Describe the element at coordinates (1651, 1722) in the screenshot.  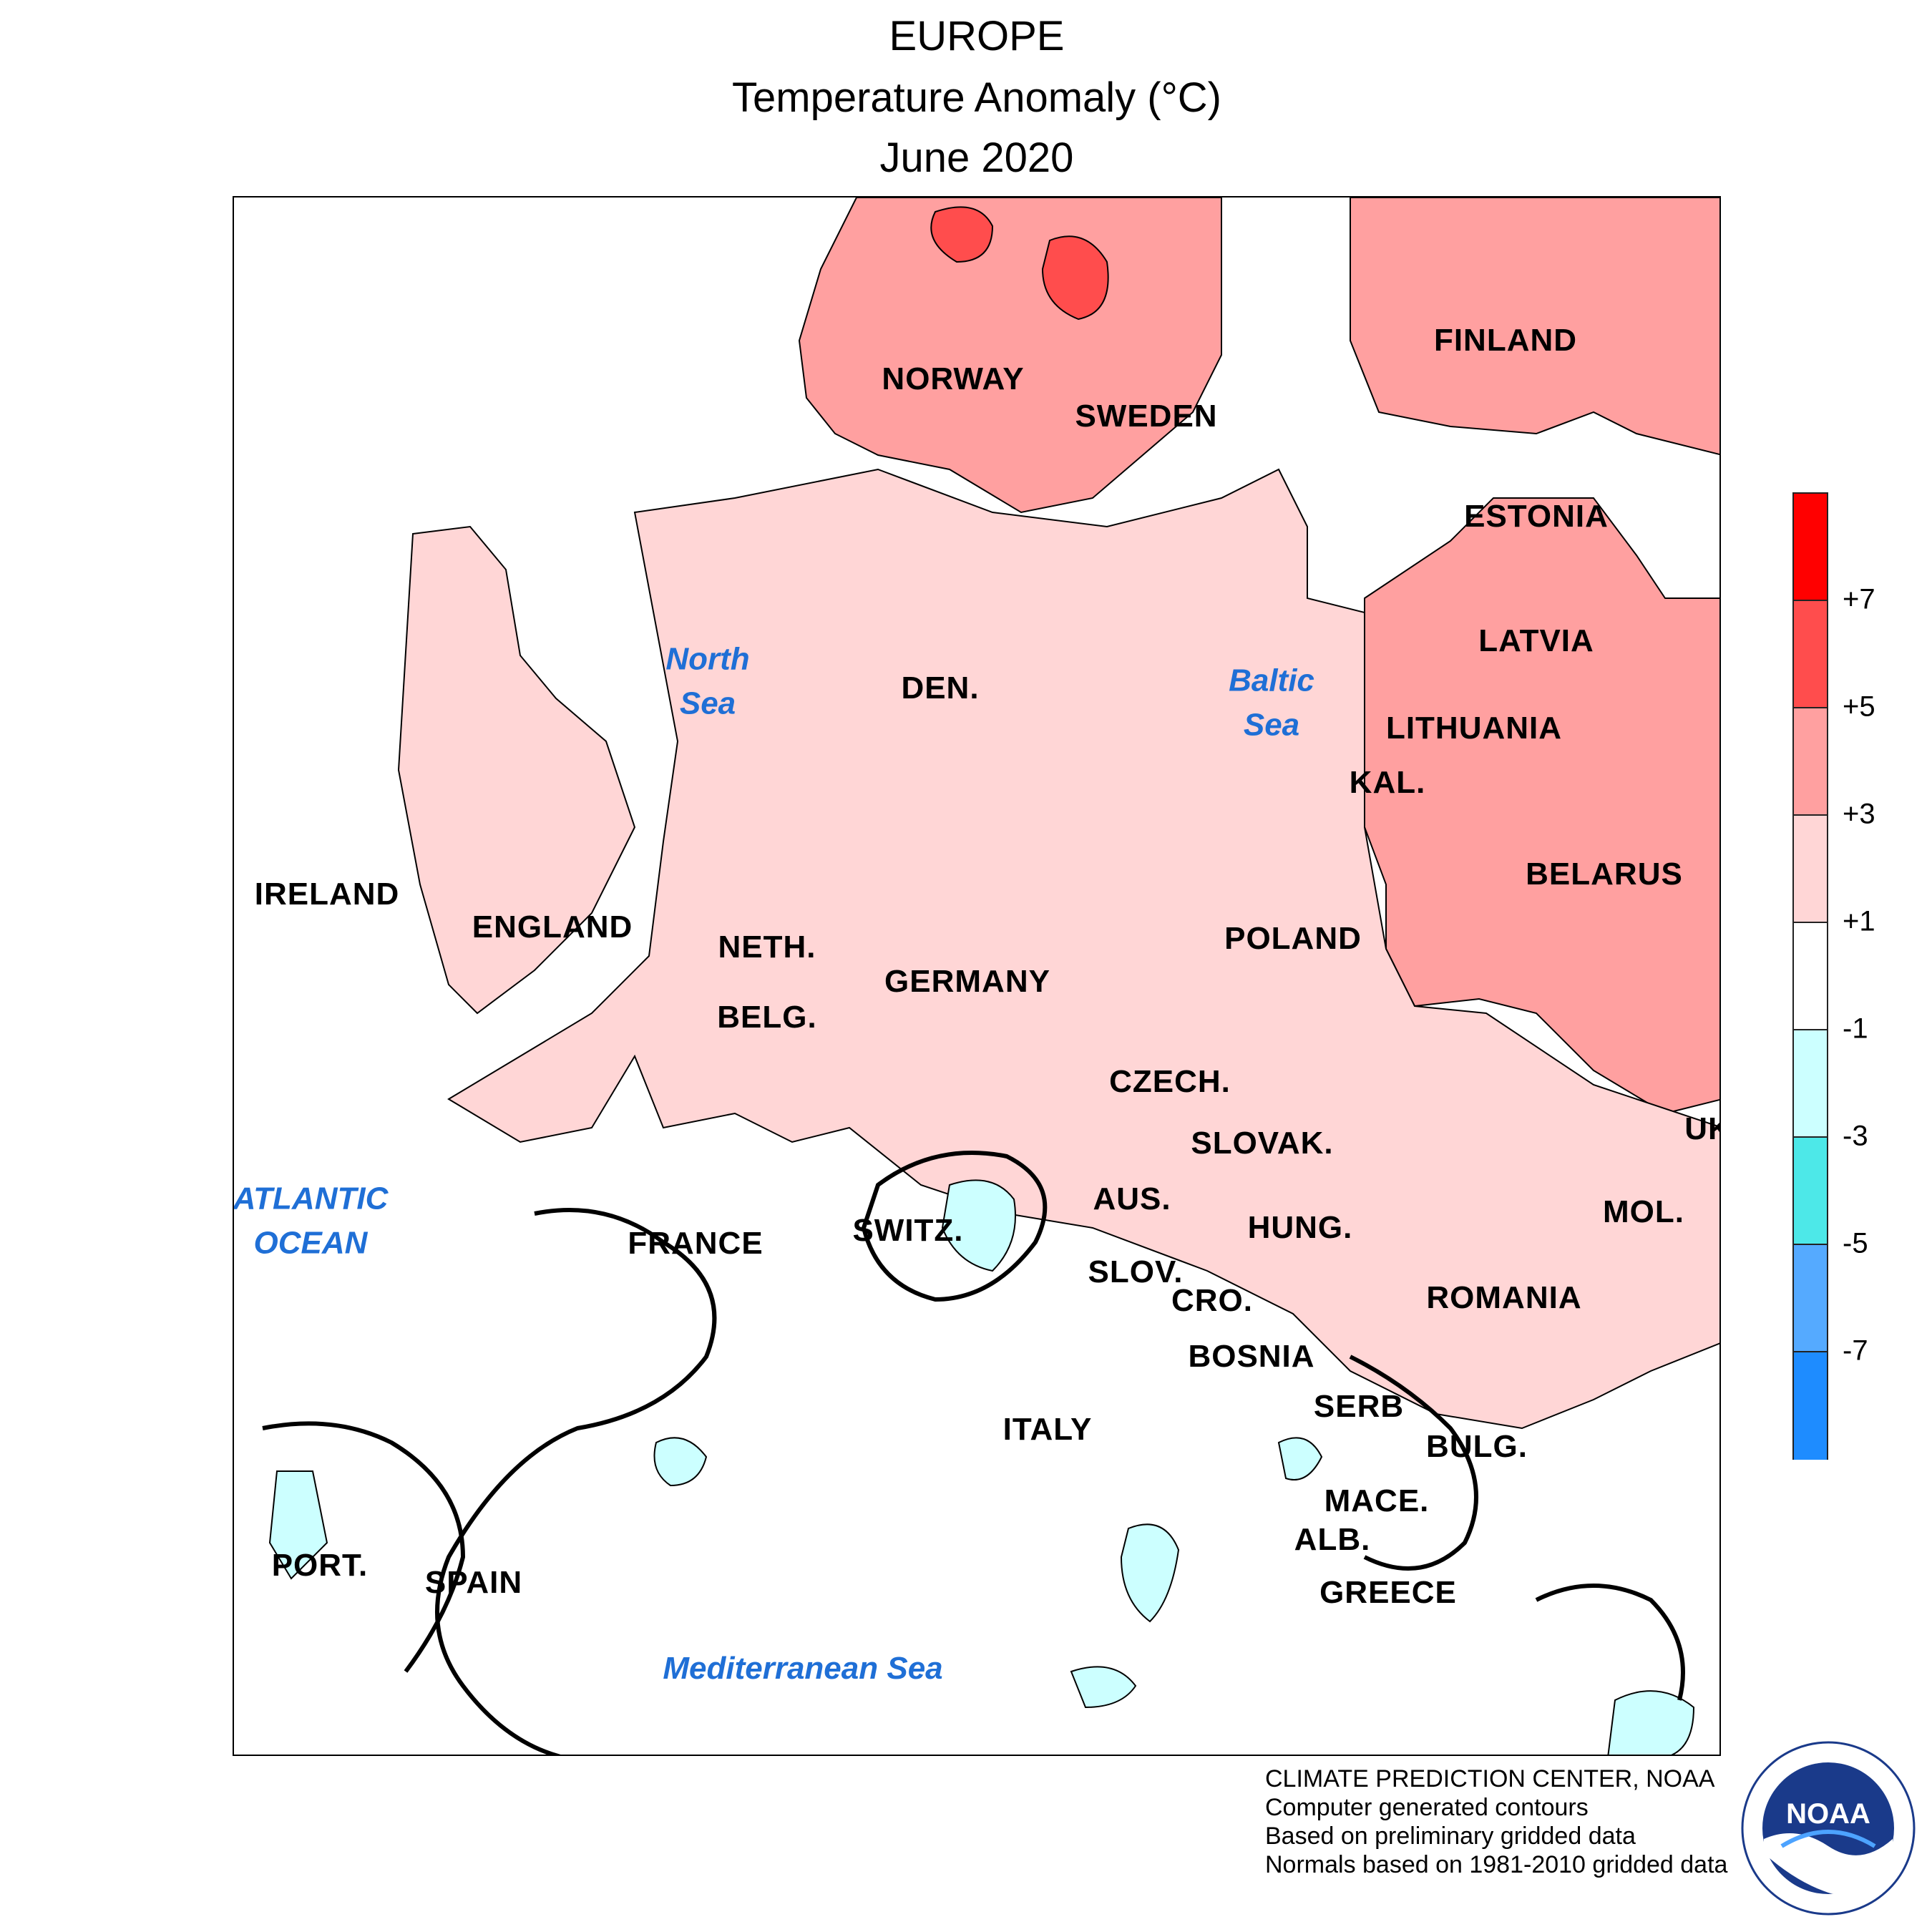
I see `cool-patch-aegean` at that location.